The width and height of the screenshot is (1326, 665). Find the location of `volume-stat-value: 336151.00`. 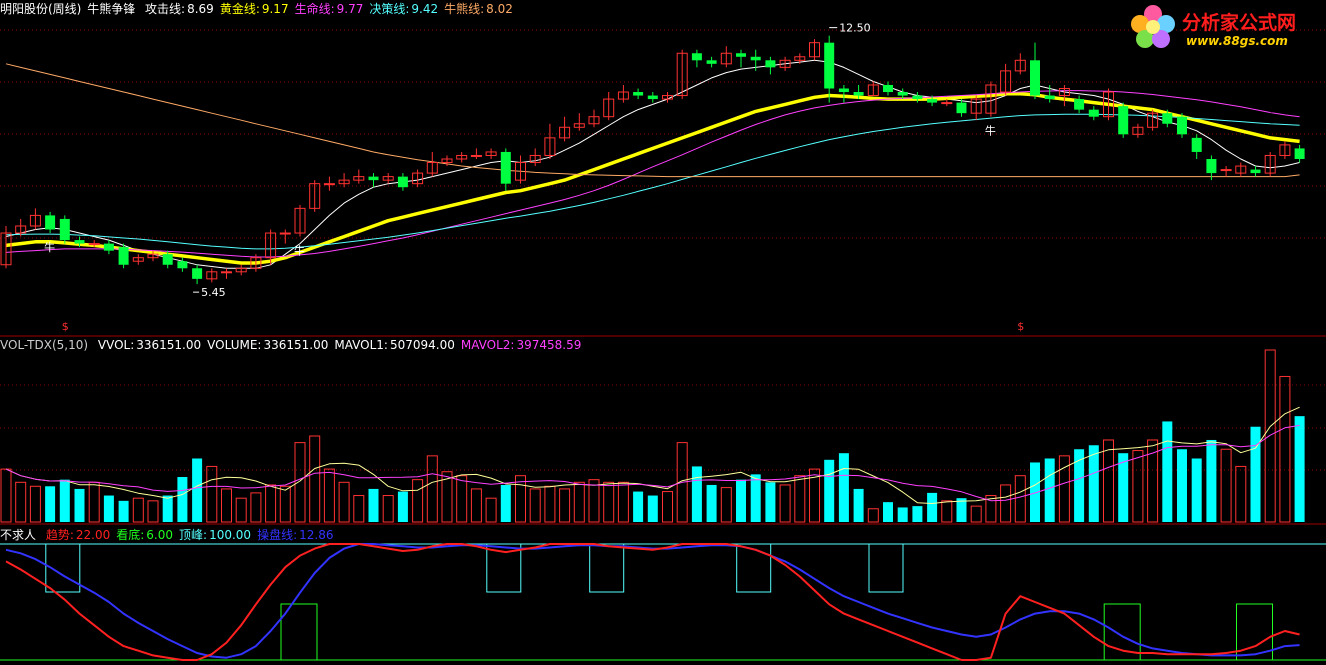

volume-stat-value: 336151.00 is located at coordinates (169, 345).